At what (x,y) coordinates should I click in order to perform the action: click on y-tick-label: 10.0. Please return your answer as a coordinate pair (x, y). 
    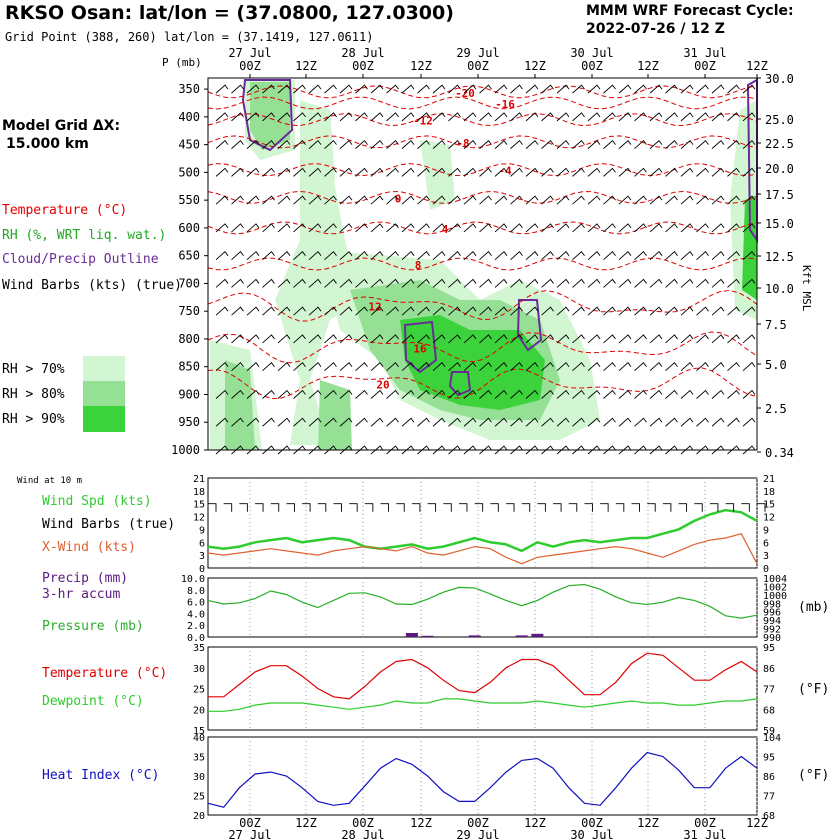
    Looking at the image, I should click on (193, 579).